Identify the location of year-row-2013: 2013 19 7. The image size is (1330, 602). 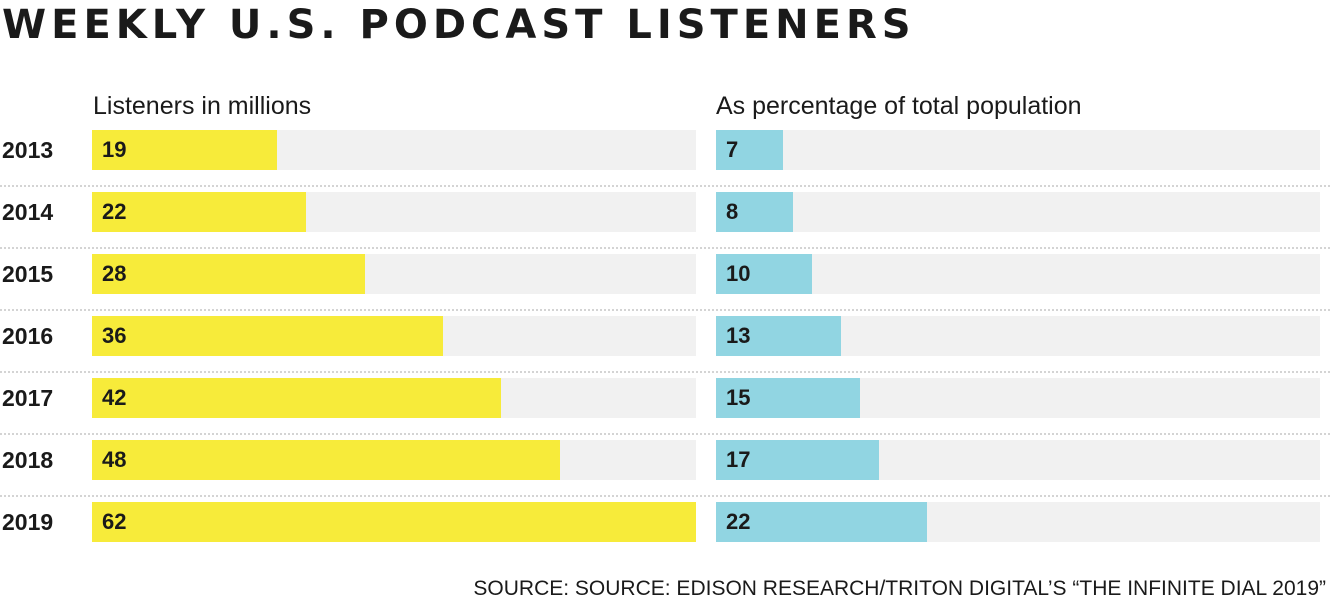
(665, 161).